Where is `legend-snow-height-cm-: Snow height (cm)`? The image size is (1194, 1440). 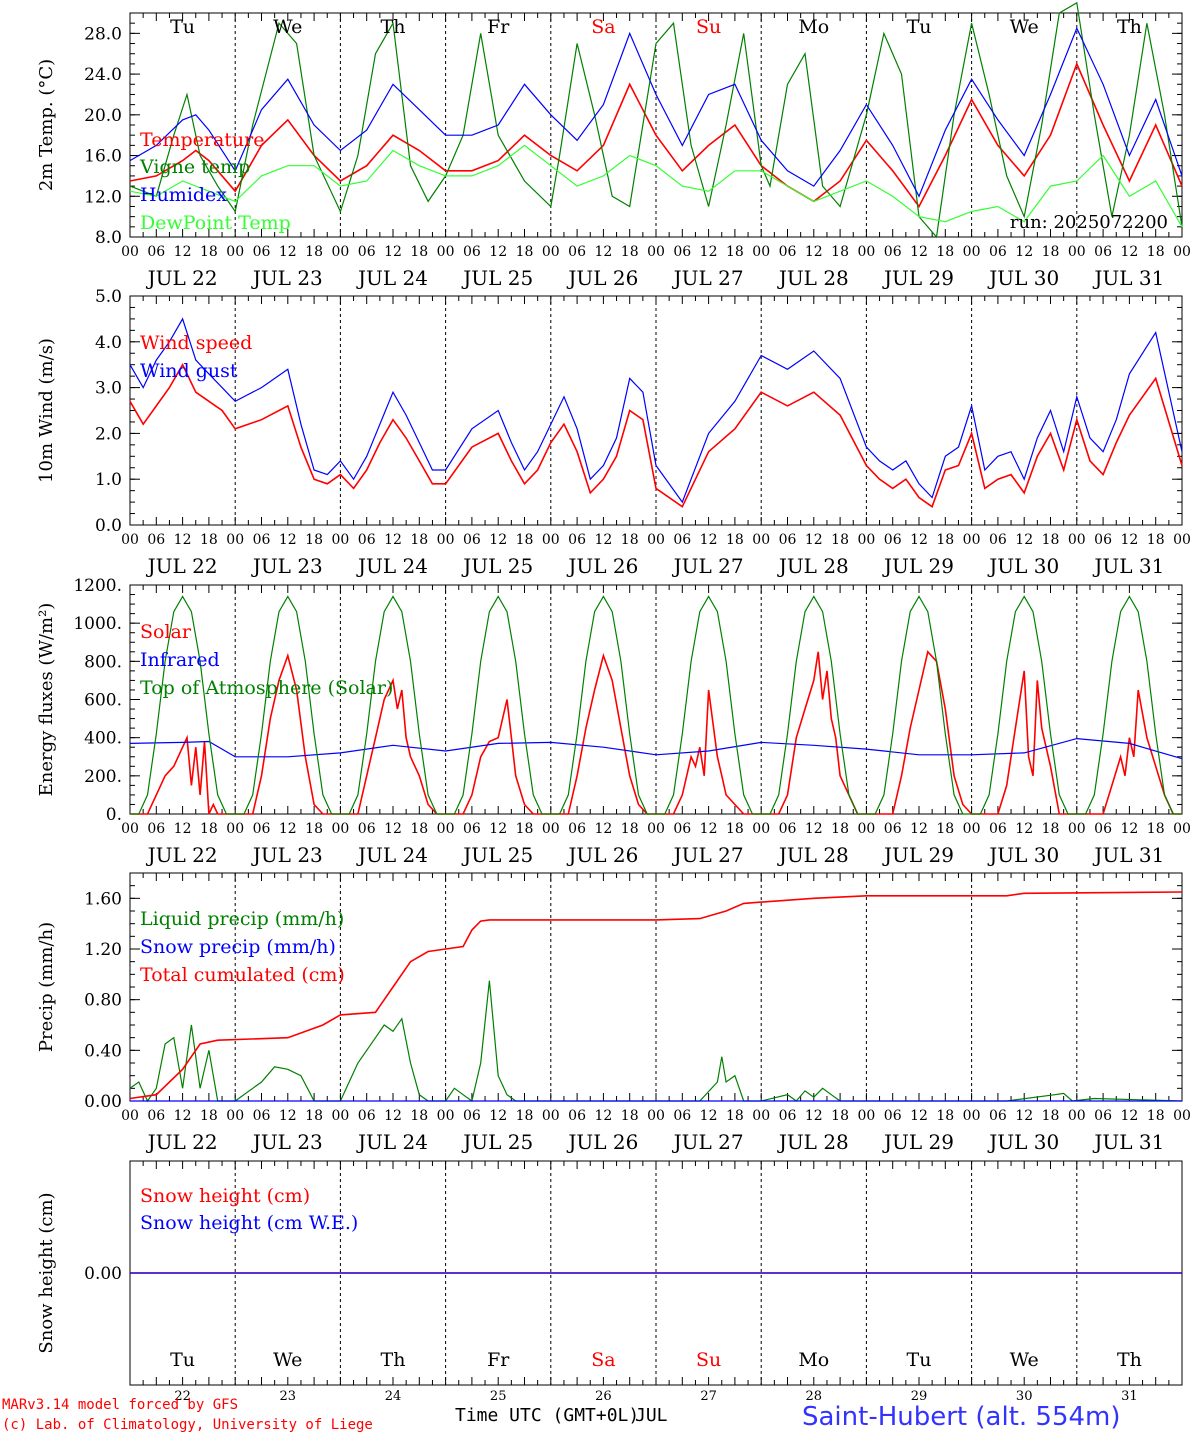
legend-snow-height-cm-: Snow height (cm) is located at coordinates (225, 1196).